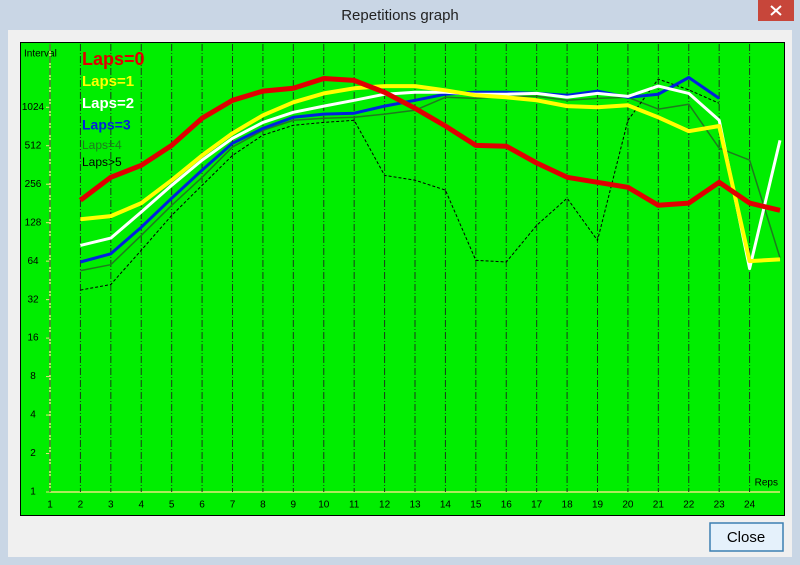 Image resolution: width=800 pixels, height=565 pixels. Describe the element at coordinates (172, 505) in the screenshot. I see `x-tick-label: 5` at that location.